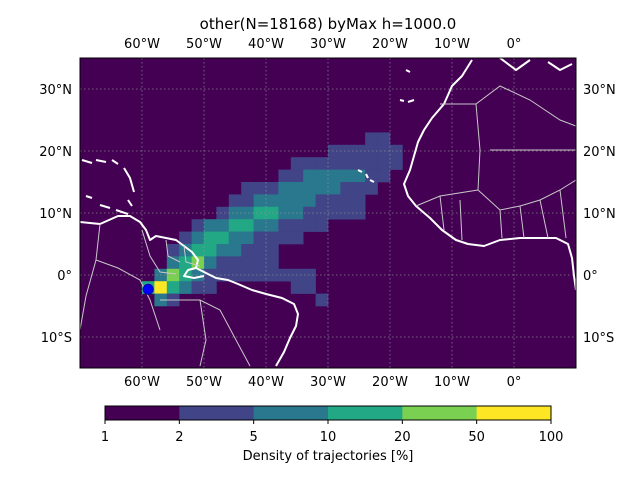 The height and width of the screenshot is (480, 640). What do you see at coordinates (328, 437) in the screenshot?
I see `colorbar-tick-label: 10` at bounding box center [328, 437].